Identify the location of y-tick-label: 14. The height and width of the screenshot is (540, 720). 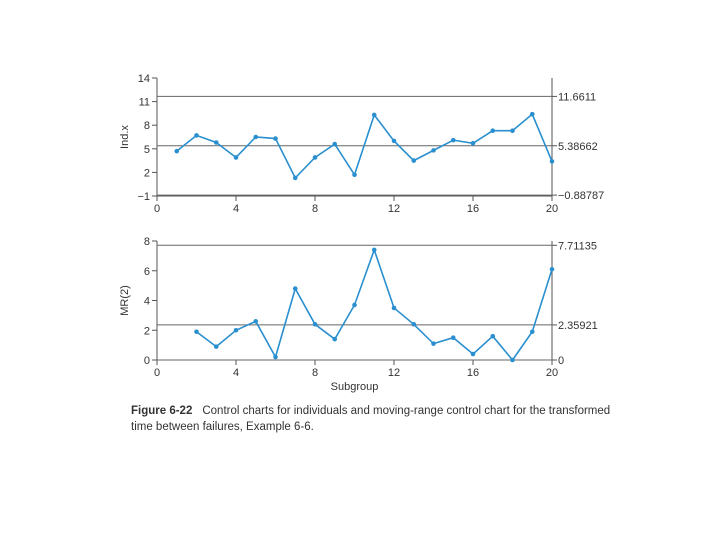
(144, 79).